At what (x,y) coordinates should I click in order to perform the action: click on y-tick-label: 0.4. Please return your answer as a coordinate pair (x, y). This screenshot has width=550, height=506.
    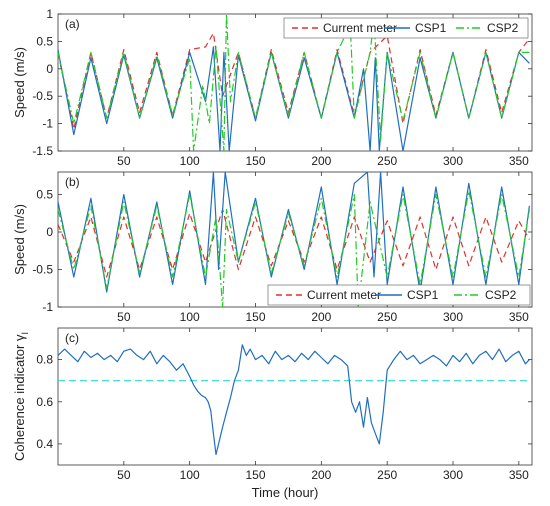
    Looking at the image, I should click on (44, 444).